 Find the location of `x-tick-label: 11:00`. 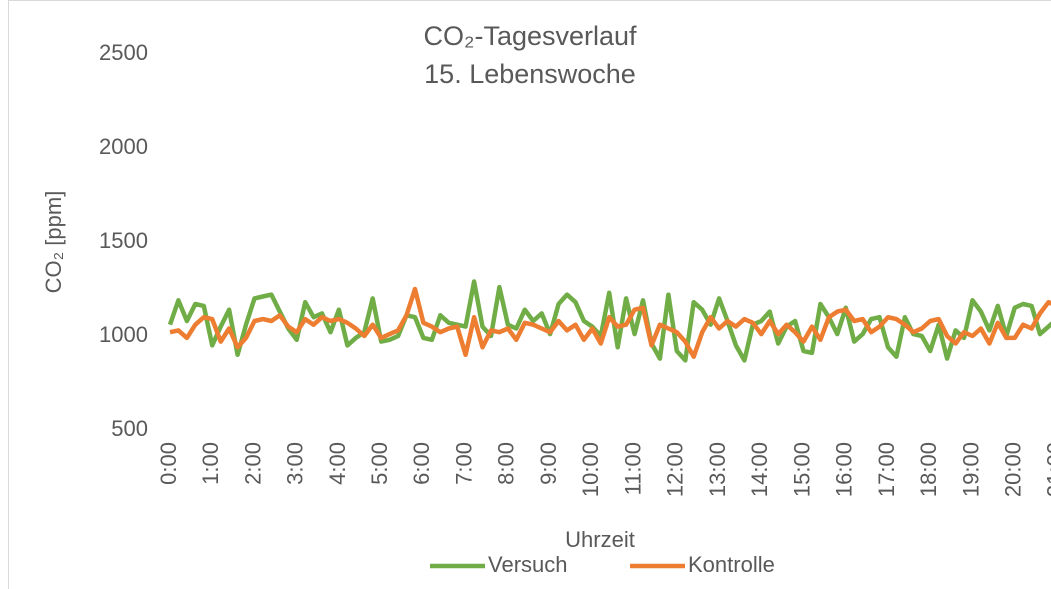

x-tick-label: 11:00 is located at coordinates (632, 468).